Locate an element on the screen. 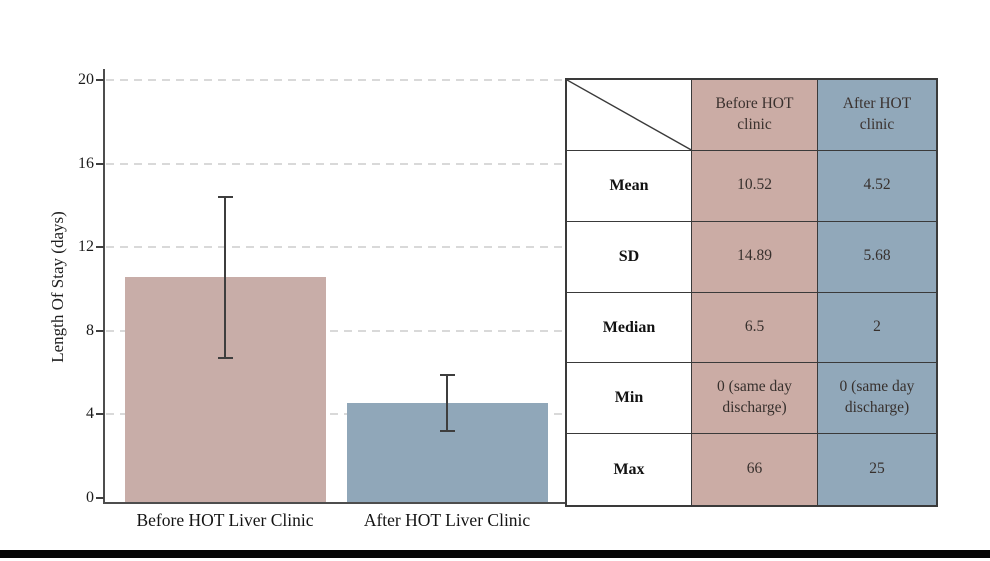  x-category-label: Before HOT Liver Clinic is located at coordinates (225, 520).